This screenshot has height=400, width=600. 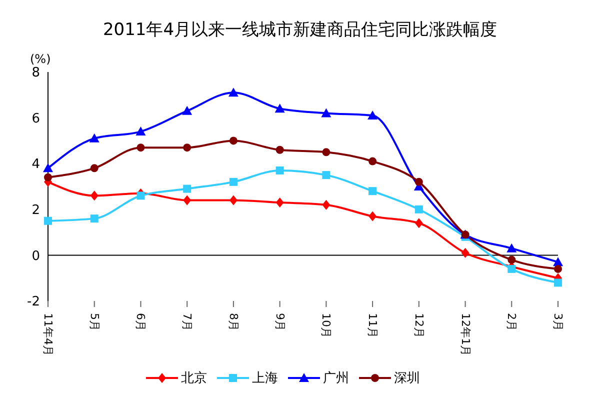 What do you see at coordinates (48, 334) in the screenshot?
I see `x-tick-label: 11年4月` at bounding box center [48, 334].